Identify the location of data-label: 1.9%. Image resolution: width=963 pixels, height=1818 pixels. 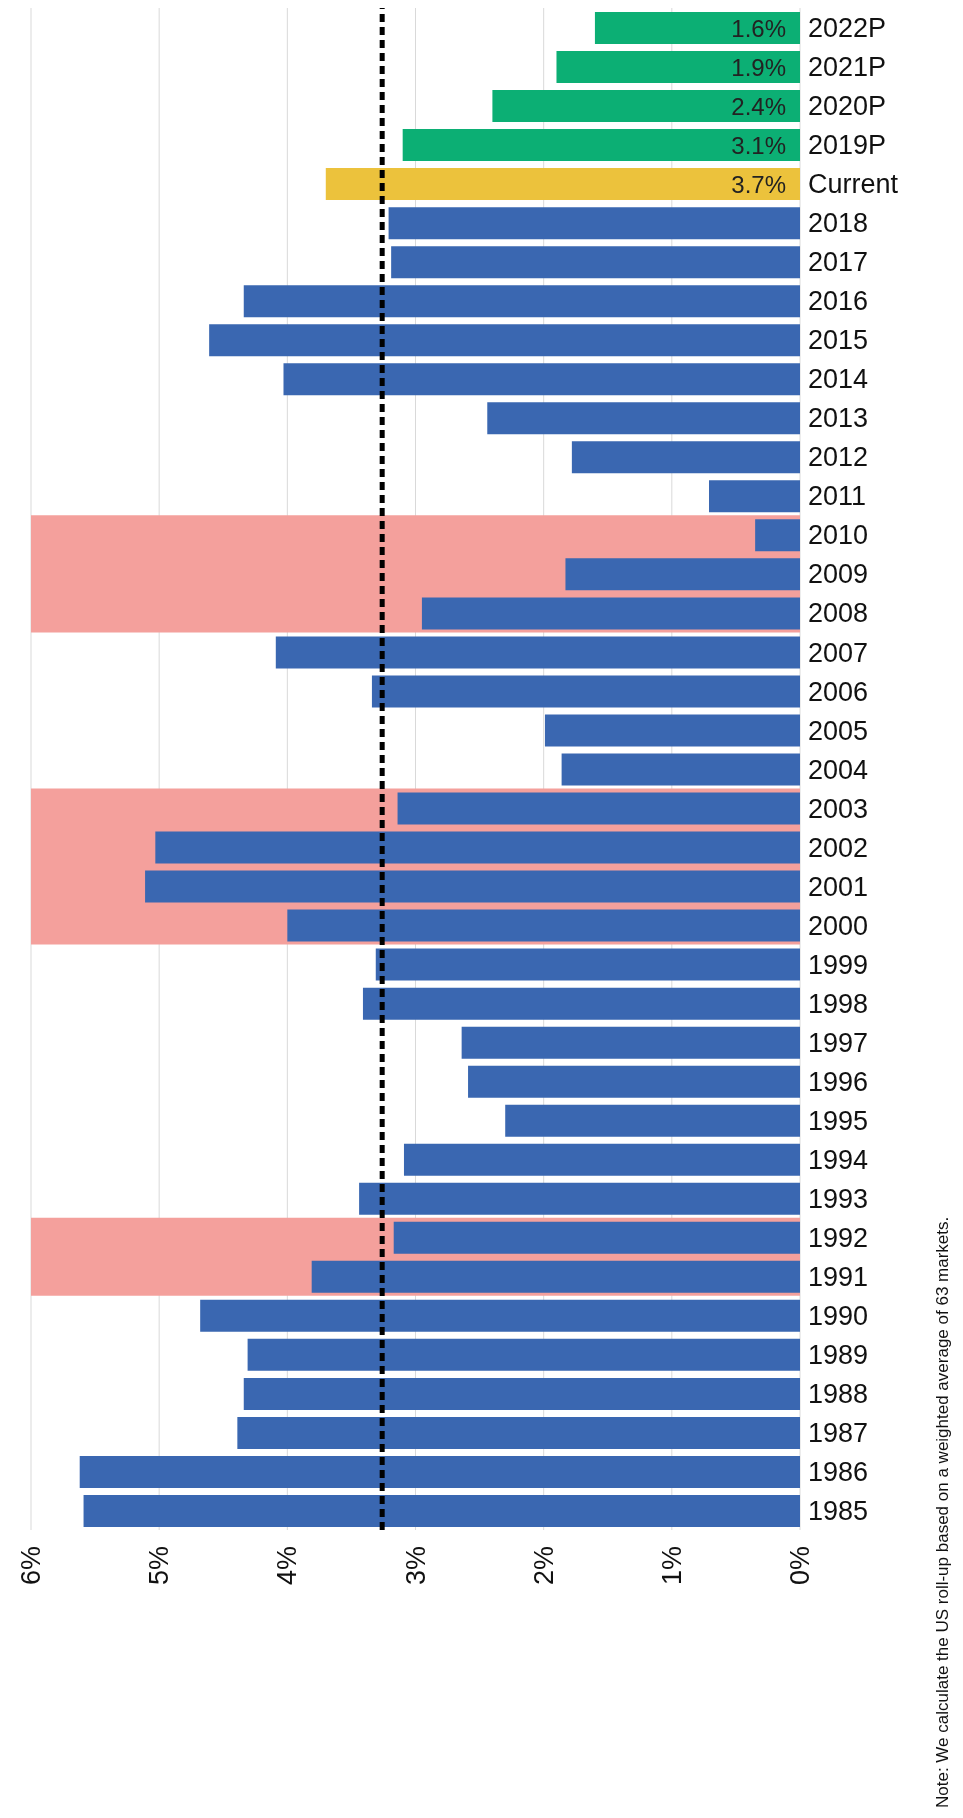
(758, 67).